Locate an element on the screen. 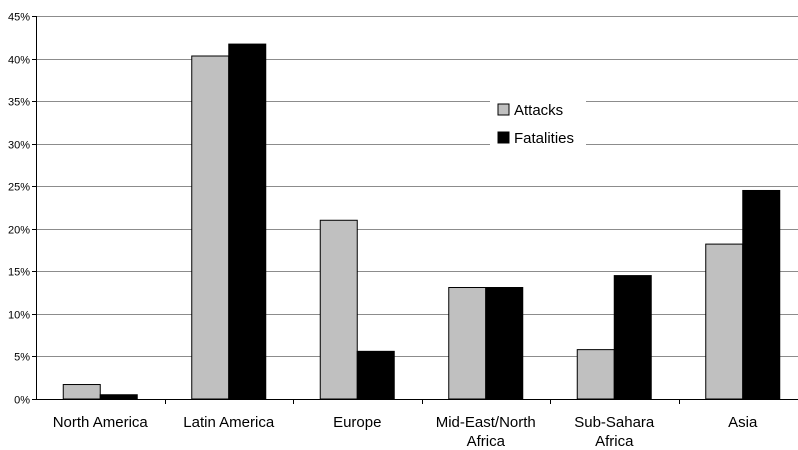 The image size is (798, 450). legend-label: Fatalities is located at coordinates (544, 138).